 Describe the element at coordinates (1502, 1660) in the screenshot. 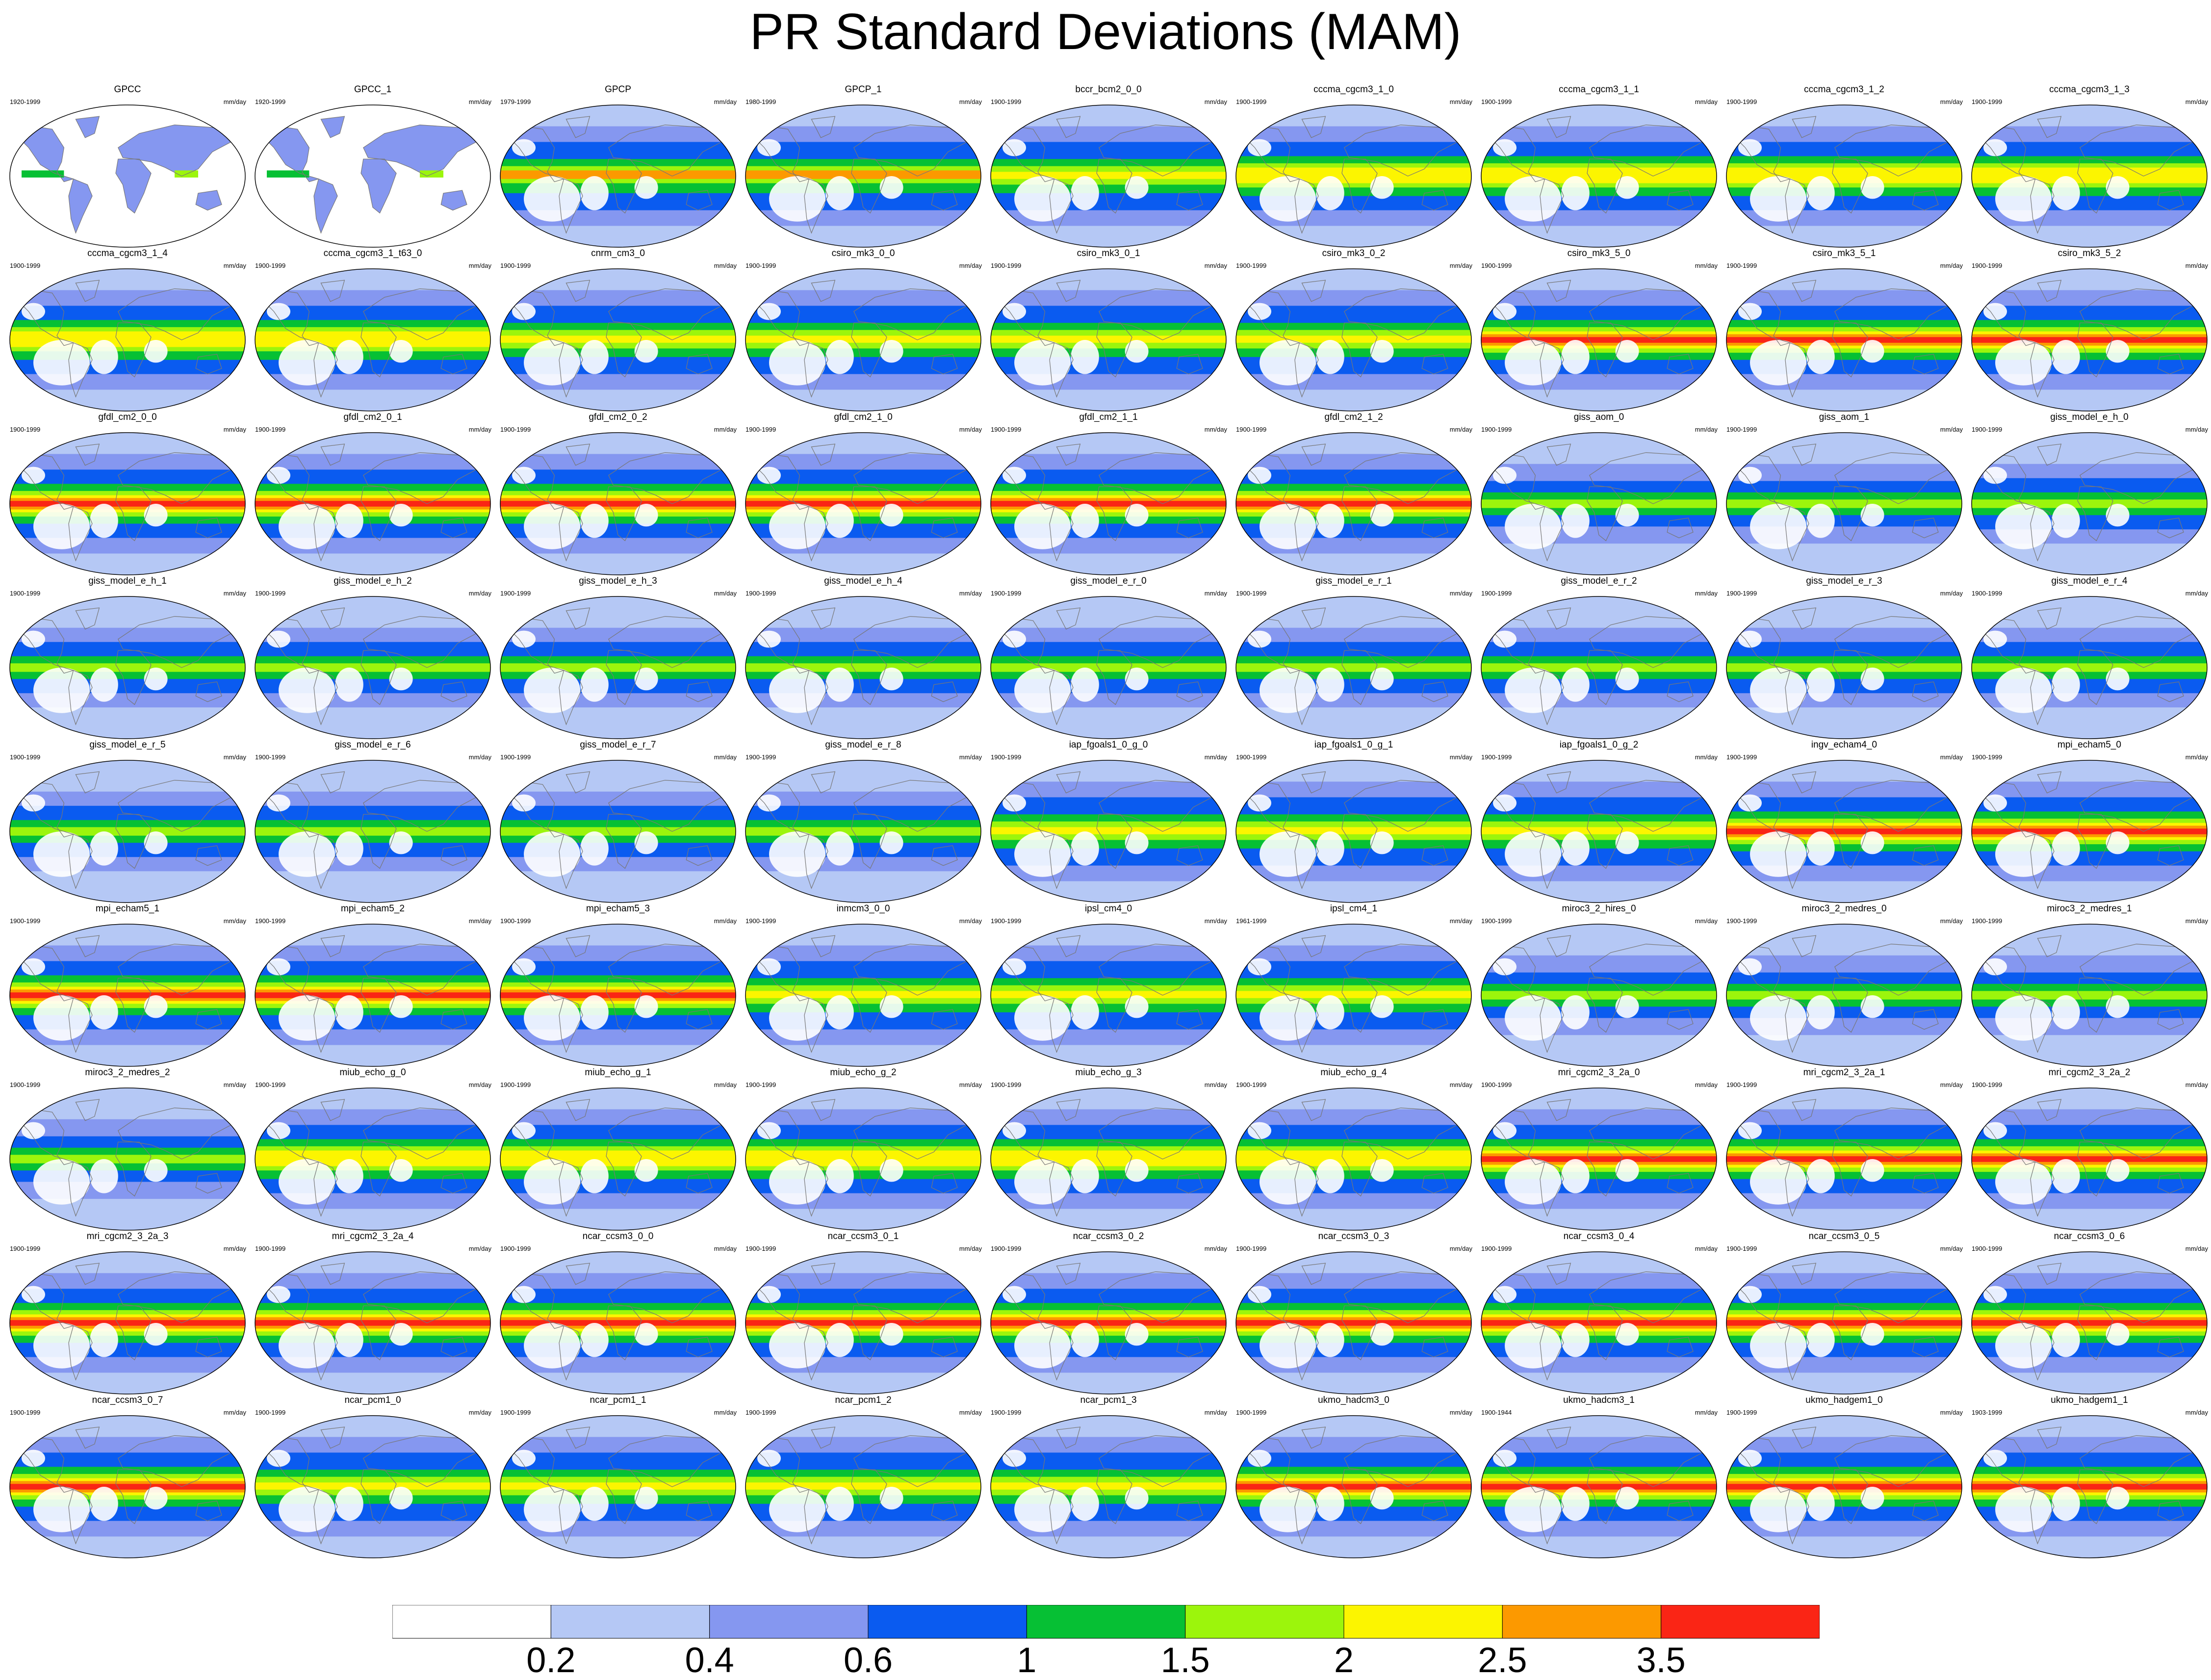

I see `colorbar-tick-label: 2.5` at that location.